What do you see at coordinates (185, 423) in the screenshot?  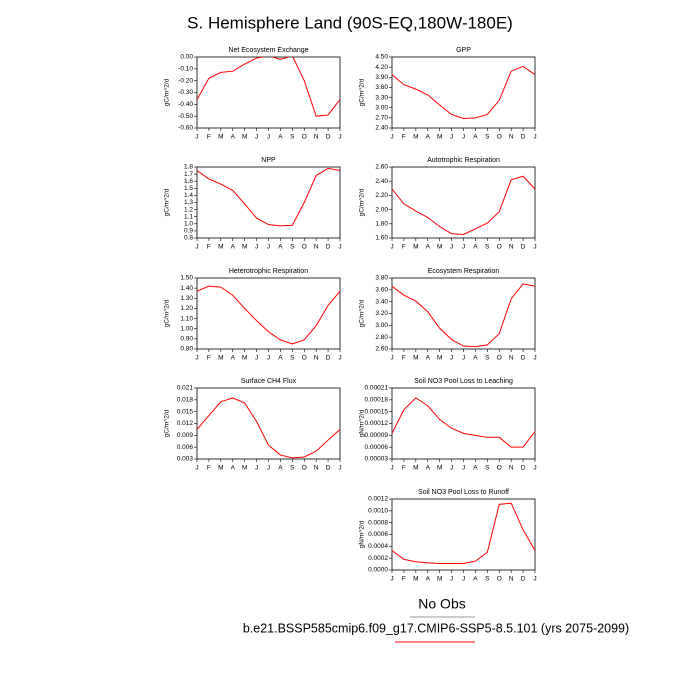 I see `y-tick-label: 0.012` at bounding box center [185, 423].